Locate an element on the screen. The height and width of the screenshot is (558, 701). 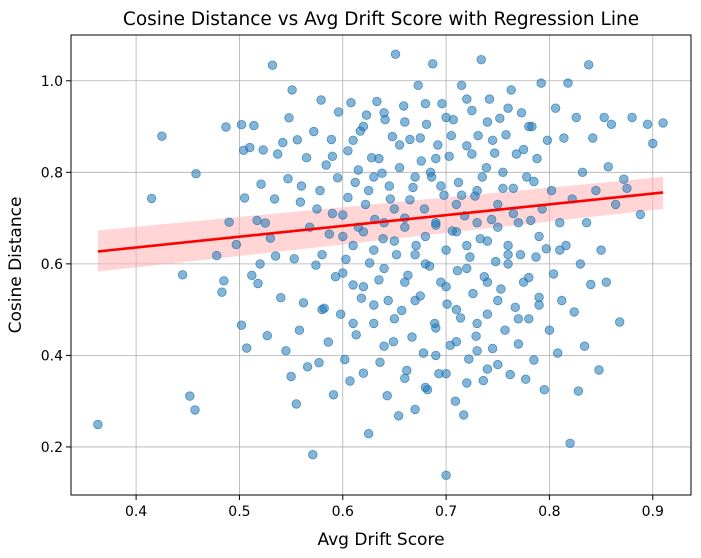
y-tick-label: 0.4 is located at coordinates (52, 356).